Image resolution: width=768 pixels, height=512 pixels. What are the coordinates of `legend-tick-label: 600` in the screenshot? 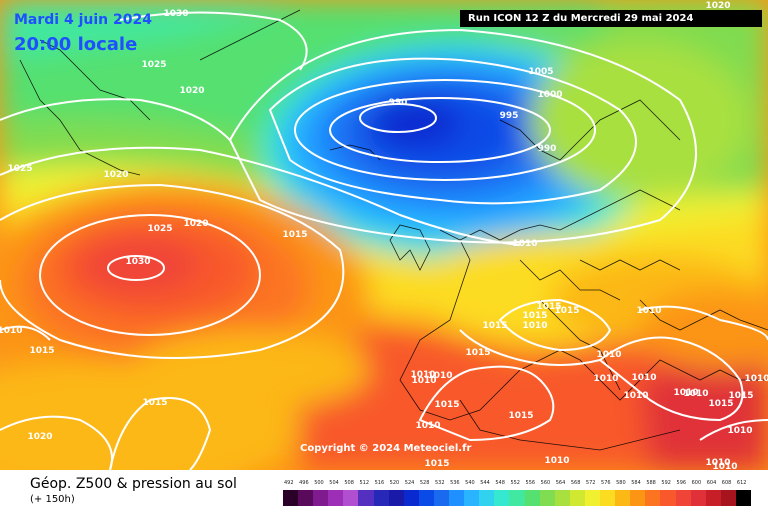 It's located at (696, 483).